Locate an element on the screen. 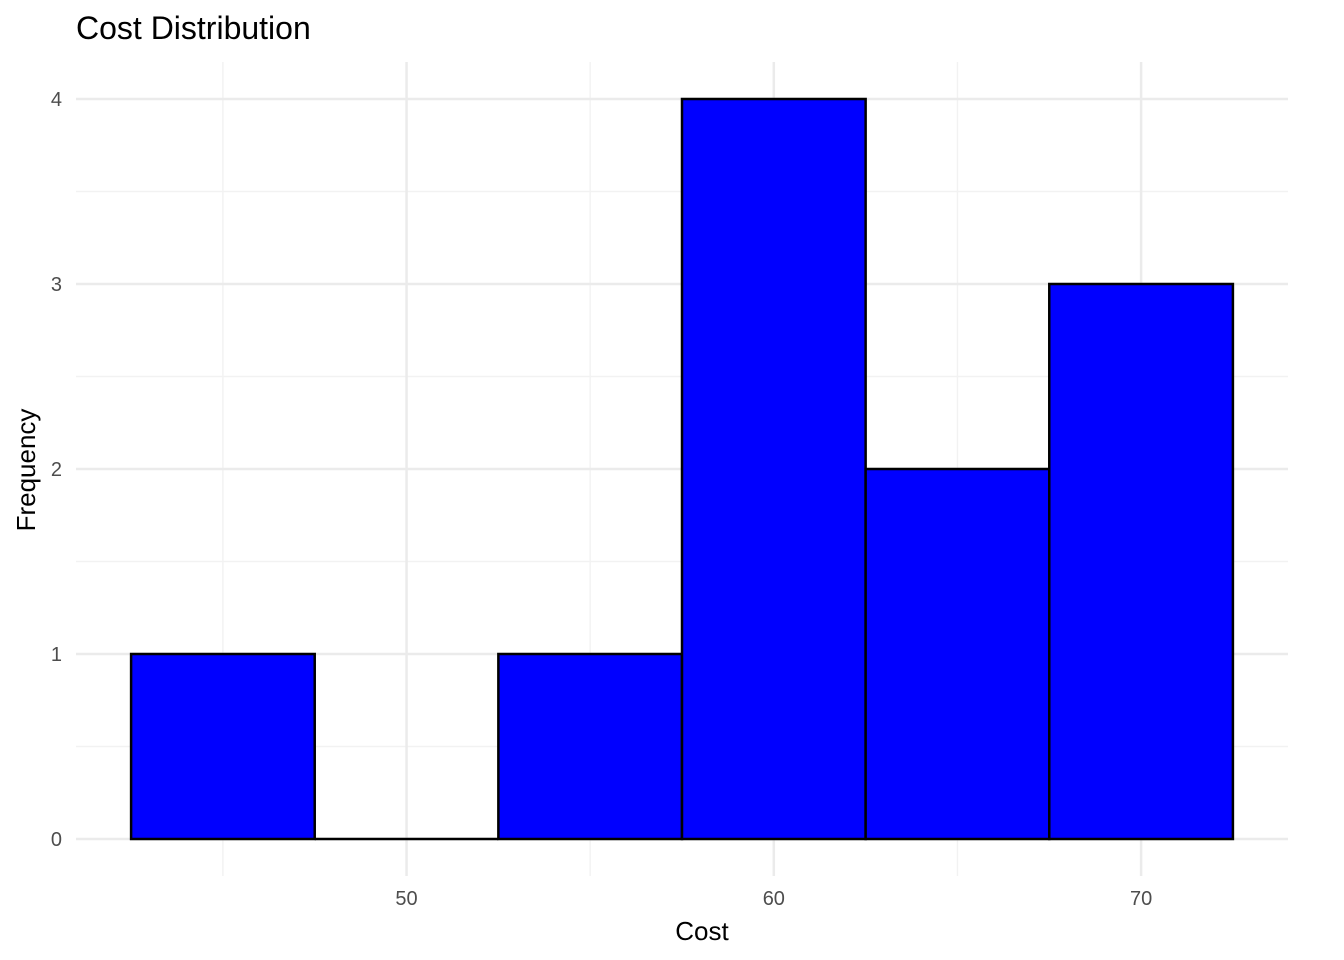  y-tick-label: 2 is located at coordinates (56, 470).